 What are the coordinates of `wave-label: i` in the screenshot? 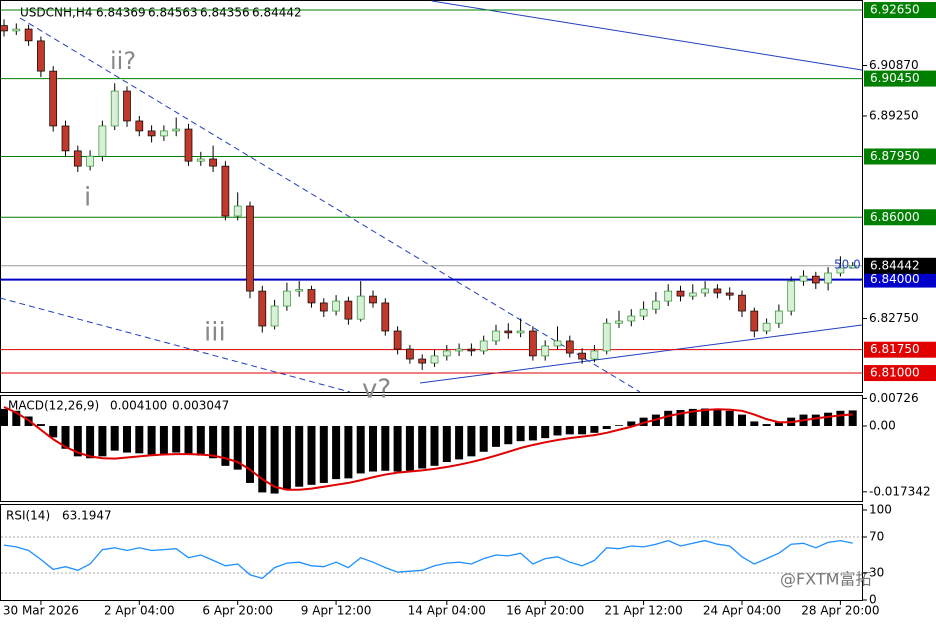 It's located at (87, 198).